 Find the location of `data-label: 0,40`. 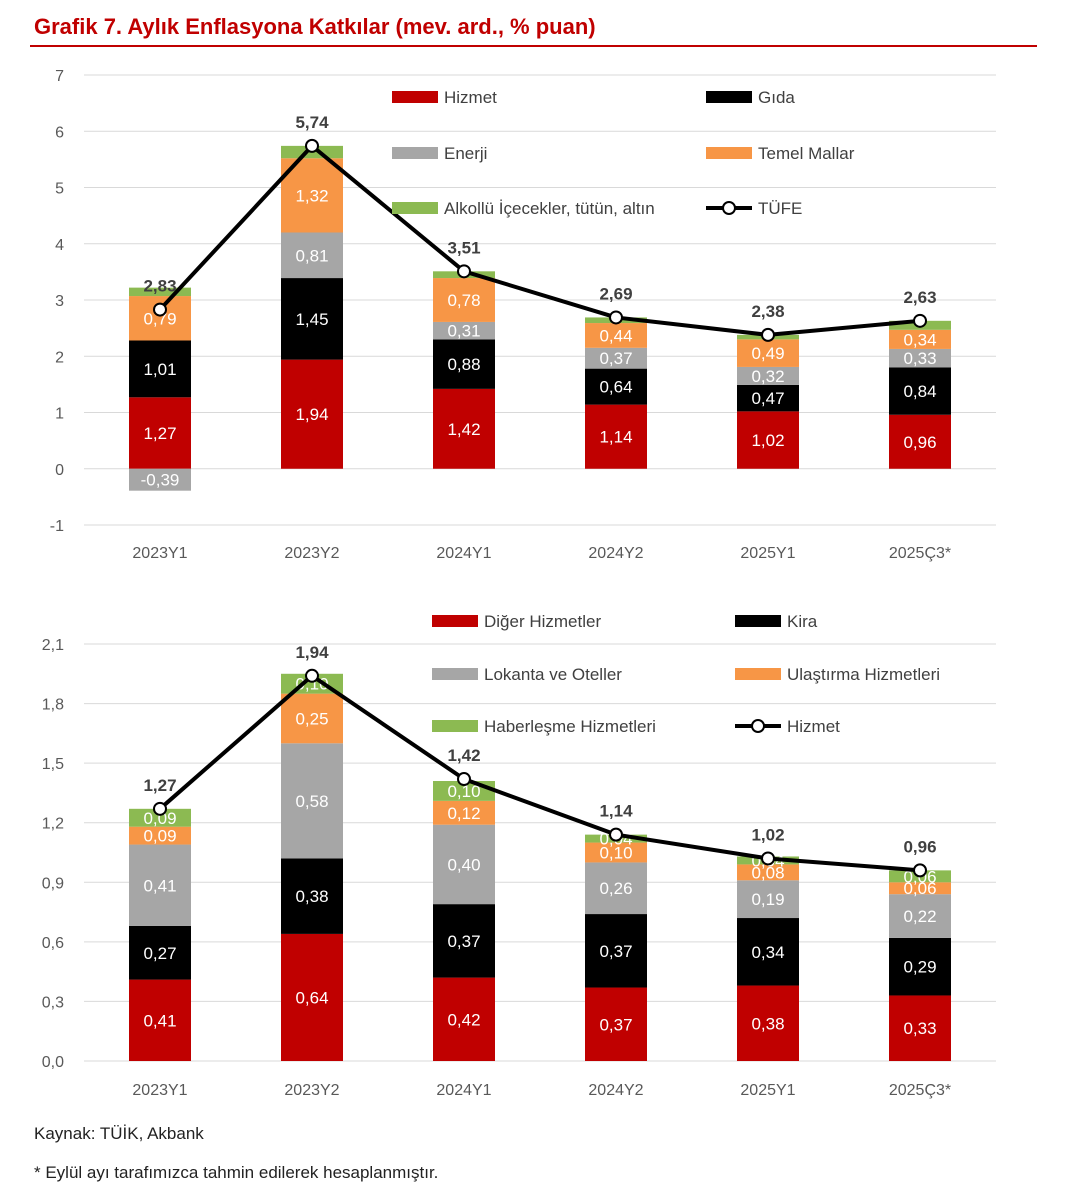

data-label: 0,40 is located at coordinates (463, 864).